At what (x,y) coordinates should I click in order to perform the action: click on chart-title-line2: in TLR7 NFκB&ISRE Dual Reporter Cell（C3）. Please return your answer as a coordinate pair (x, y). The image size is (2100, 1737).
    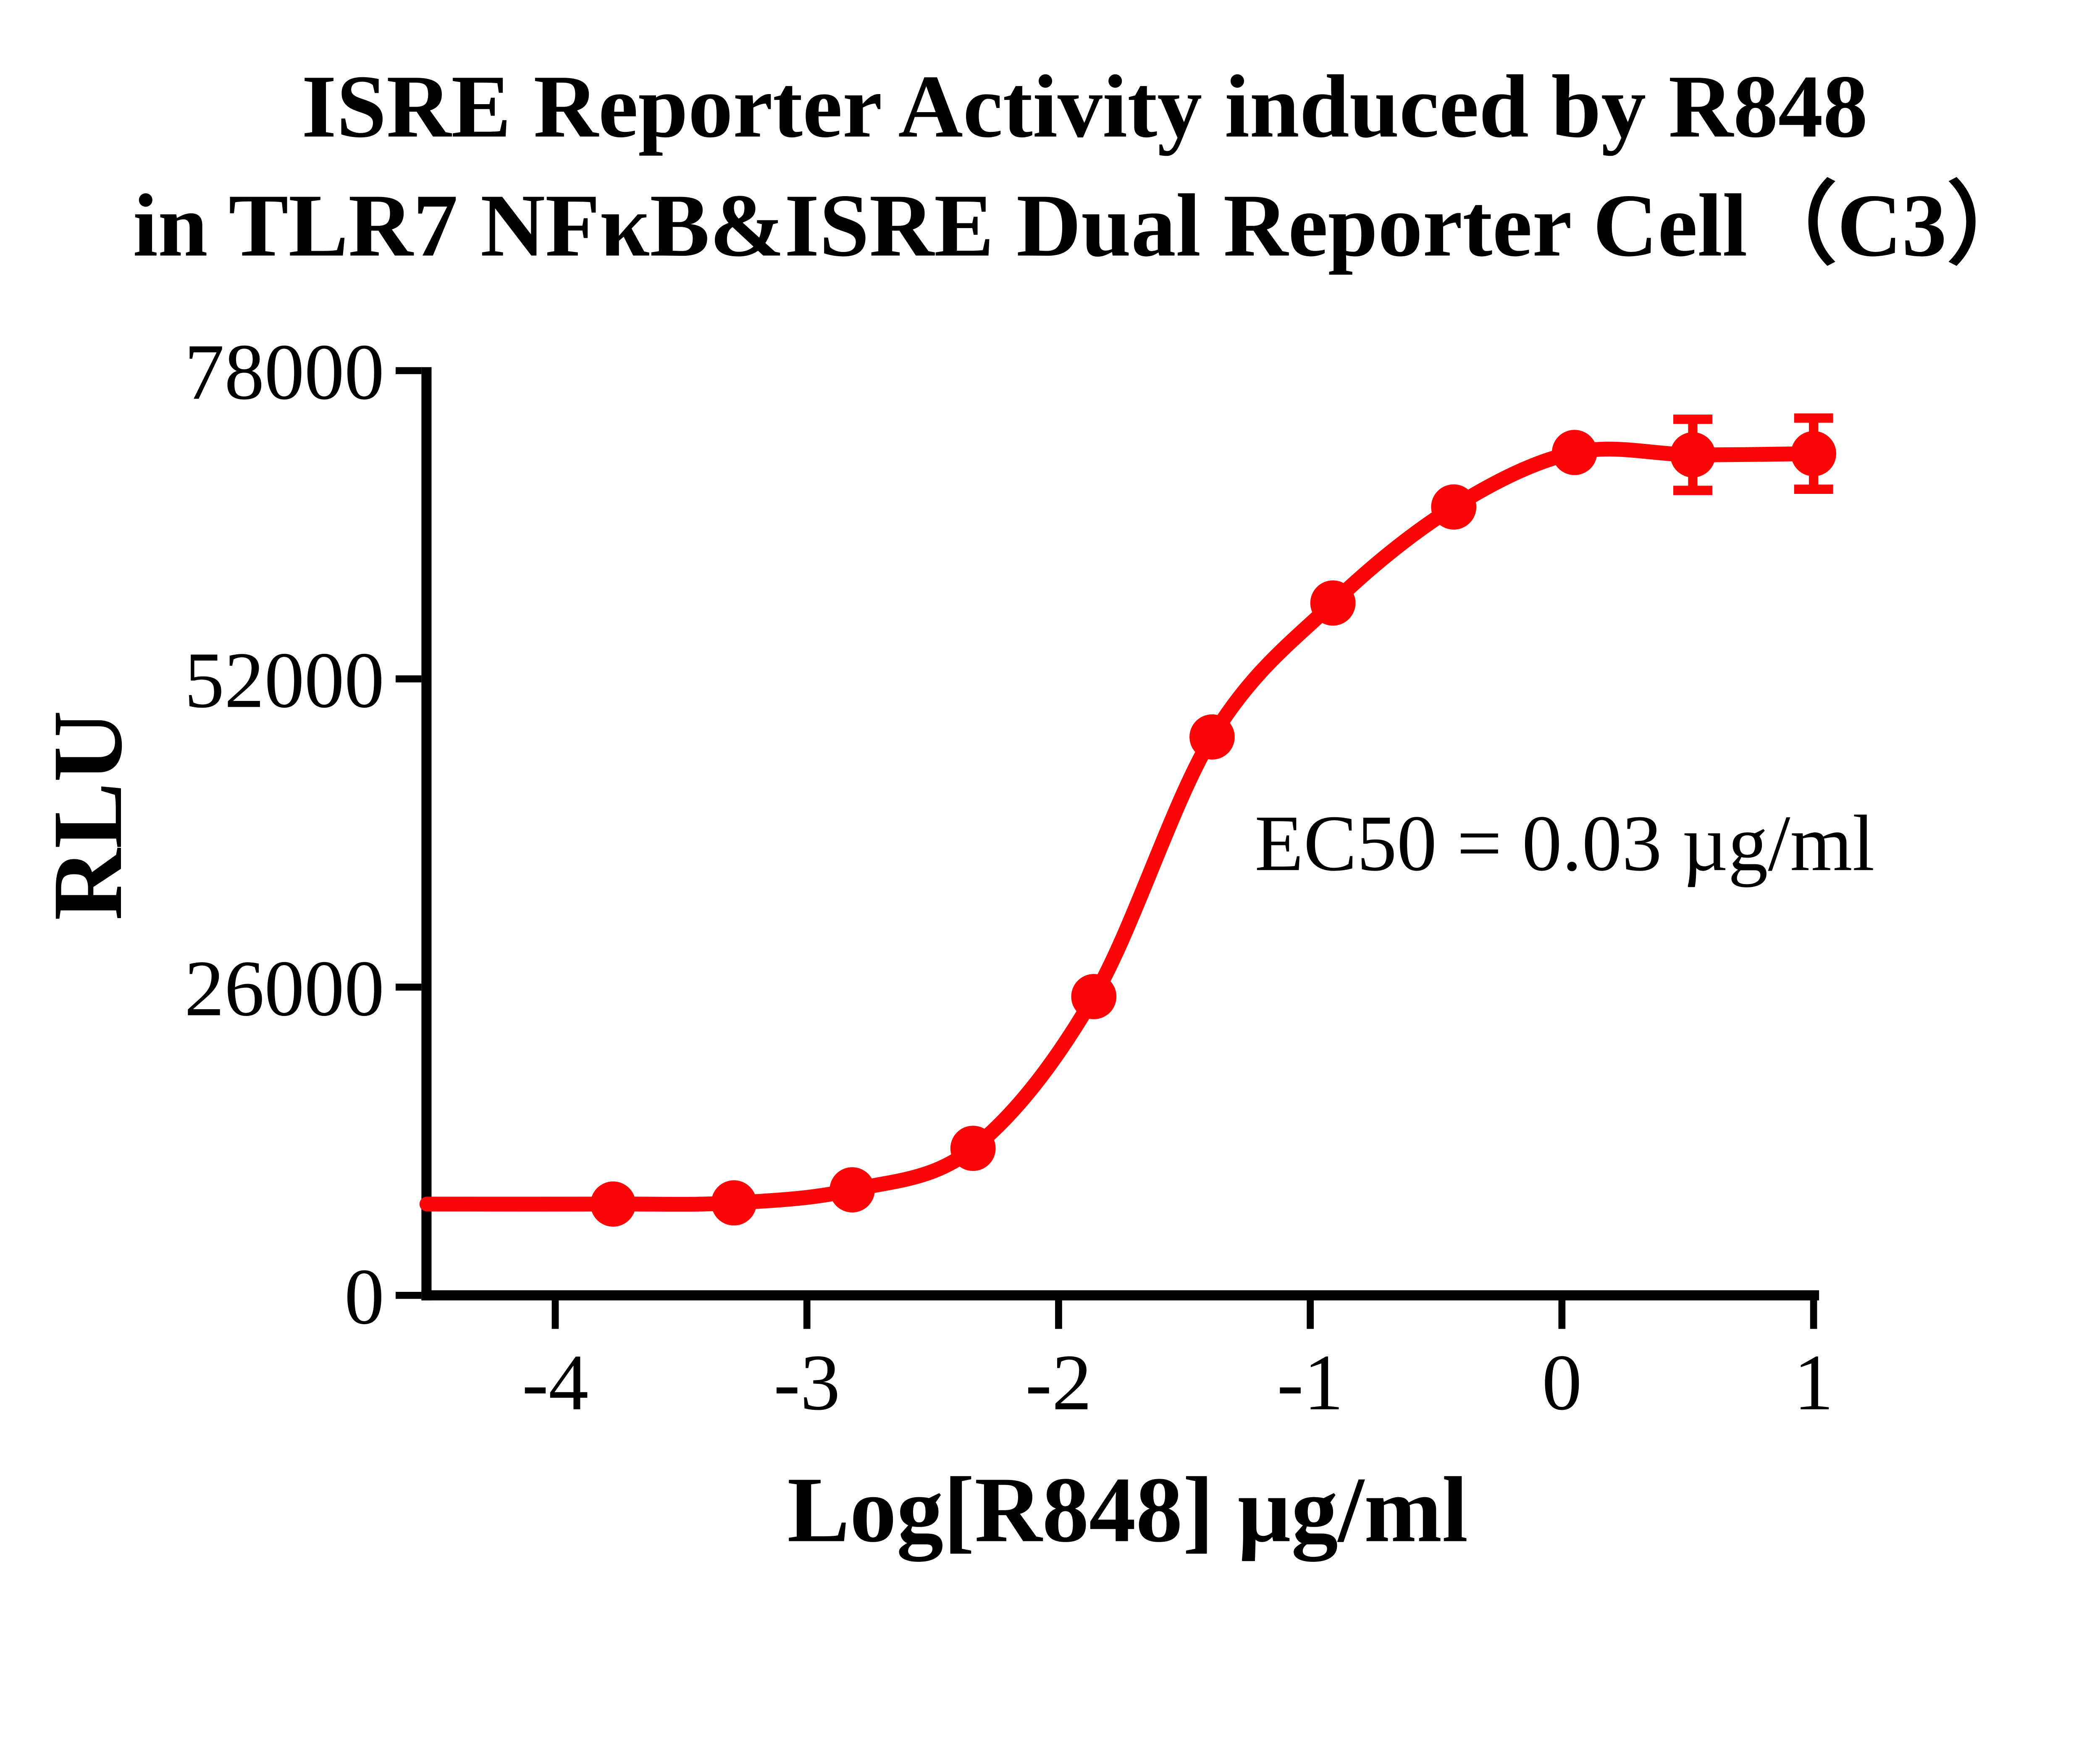
    Looking at the image, I should click on (1084, 226).